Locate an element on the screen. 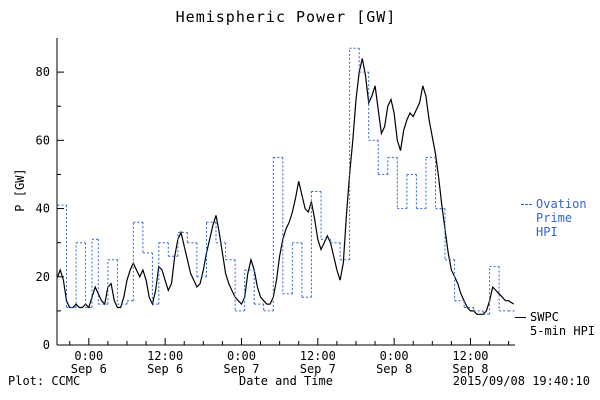 This screenshot has height=400, width=600. y-axis-label: P [GW] is located at coordinates (20, 190).